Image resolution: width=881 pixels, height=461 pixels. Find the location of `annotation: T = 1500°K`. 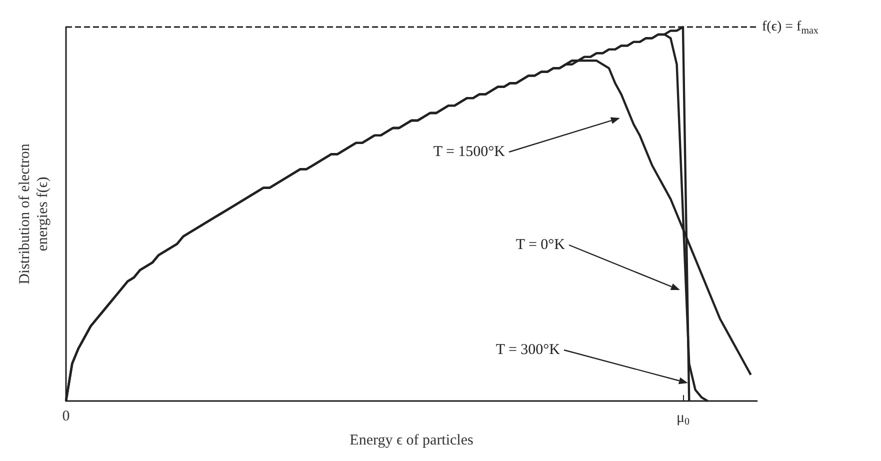

annotation: T = 1500°K is located at coordinates (469, 152).